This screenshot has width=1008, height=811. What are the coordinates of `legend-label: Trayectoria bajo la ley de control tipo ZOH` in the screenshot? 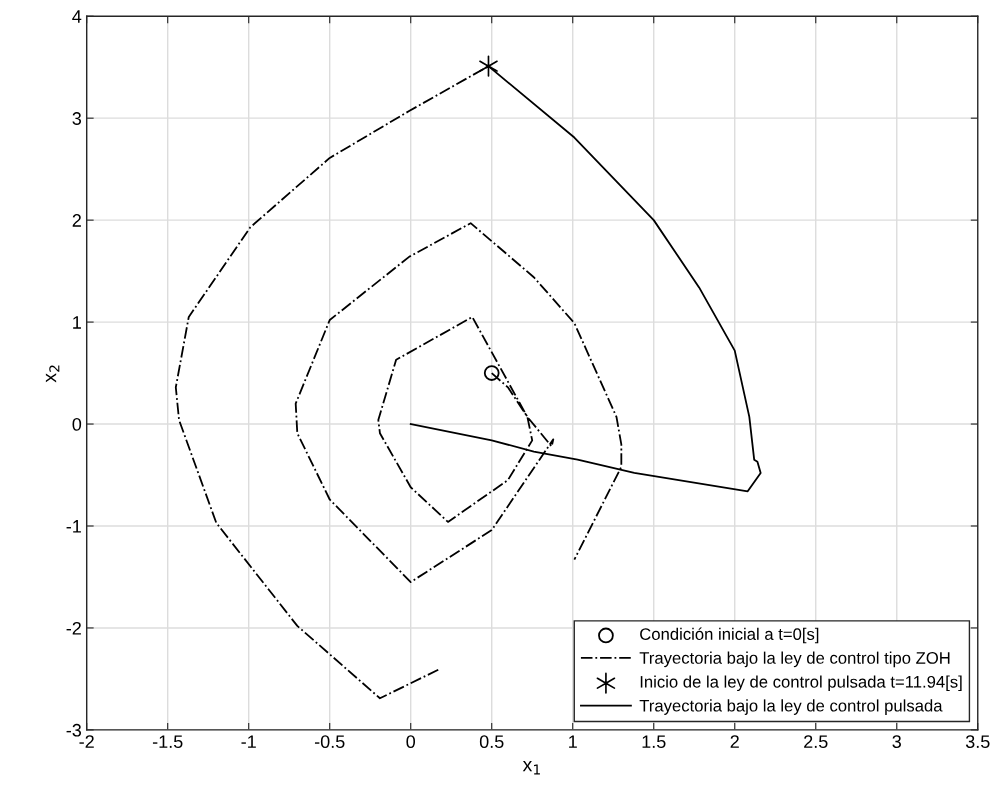 It's located at (794, 659).